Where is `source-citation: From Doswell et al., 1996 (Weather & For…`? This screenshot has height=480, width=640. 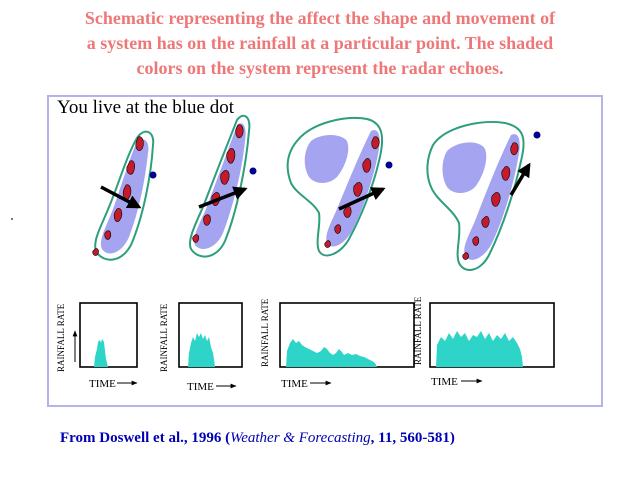
source-citation: From Doswell et al., 1996 (Weather & For… is located at coordinates (257, 438).